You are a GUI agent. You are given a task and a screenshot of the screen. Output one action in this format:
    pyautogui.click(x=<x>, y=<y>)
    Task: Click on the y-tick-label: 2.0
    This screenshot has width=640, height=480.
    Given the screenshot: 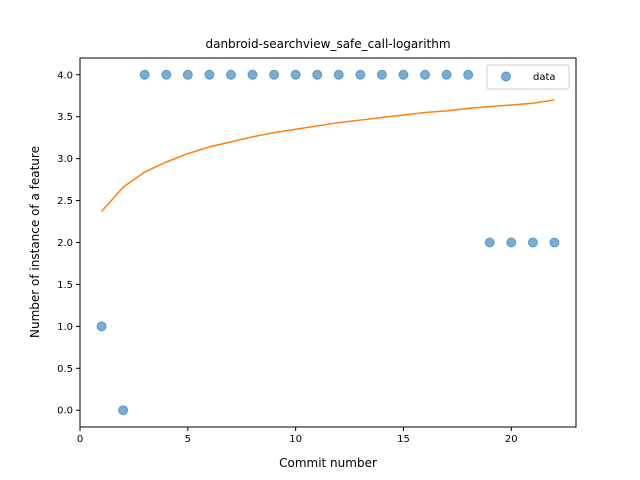 What is the action you would take?
    pyautogui.click(x=65, y=243)
    